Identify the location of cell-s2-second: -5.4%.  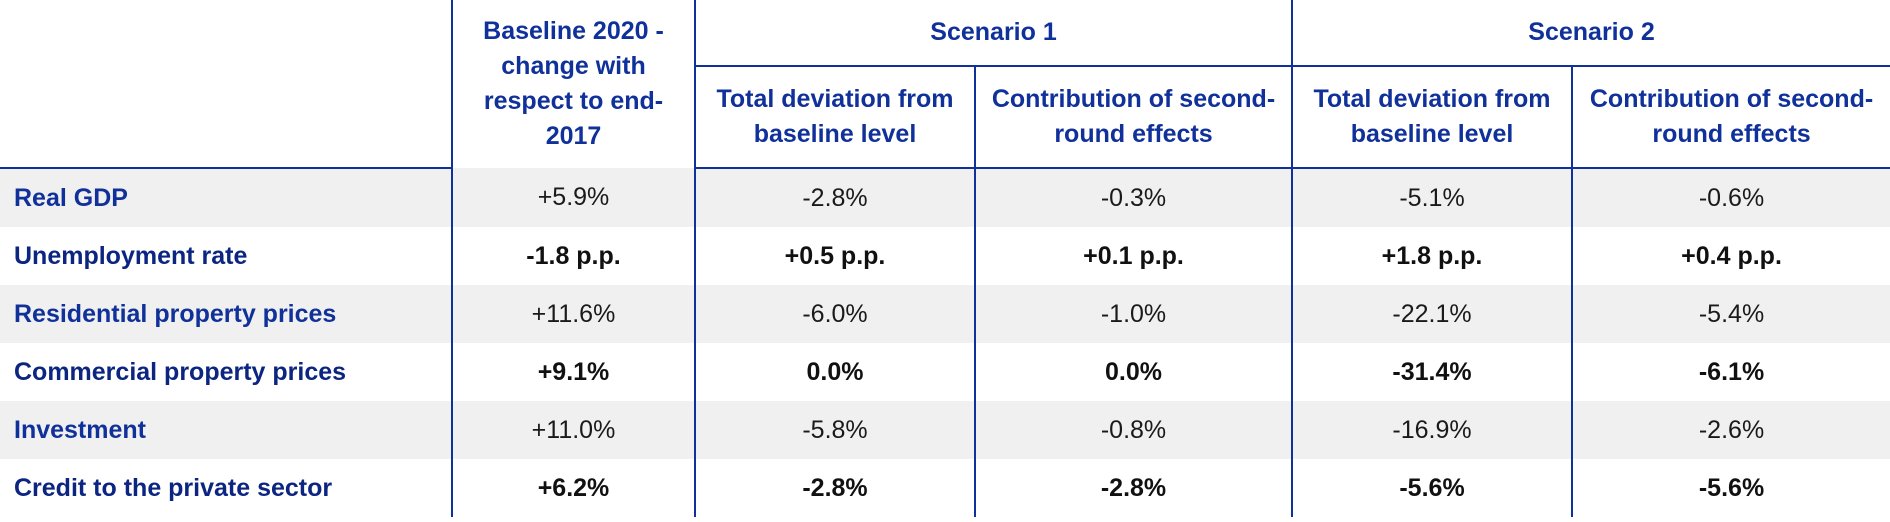
(1730, 314).